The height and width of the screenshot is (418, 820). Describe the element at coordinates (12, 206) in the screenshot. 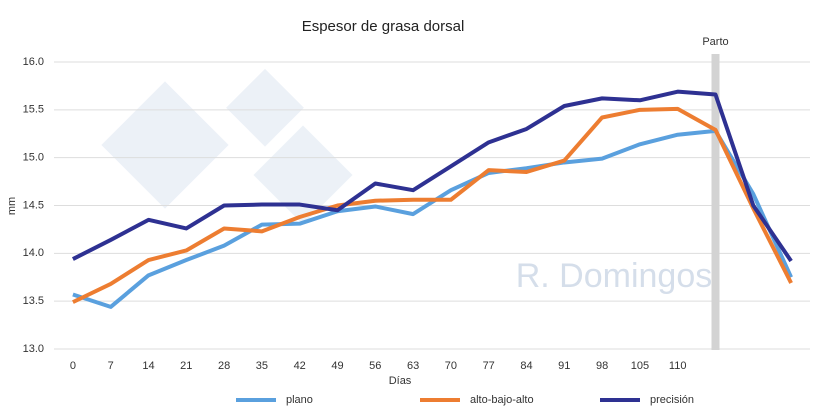

I see `y-axis-label: mm` at that location.